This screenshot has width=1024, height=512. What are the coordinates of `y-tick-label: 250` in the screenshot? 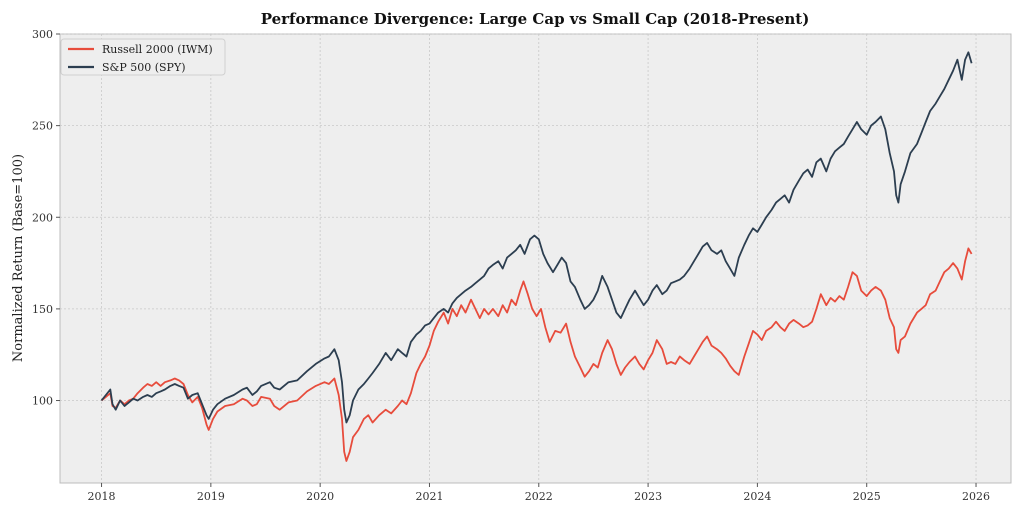 It's located at (42, 126).